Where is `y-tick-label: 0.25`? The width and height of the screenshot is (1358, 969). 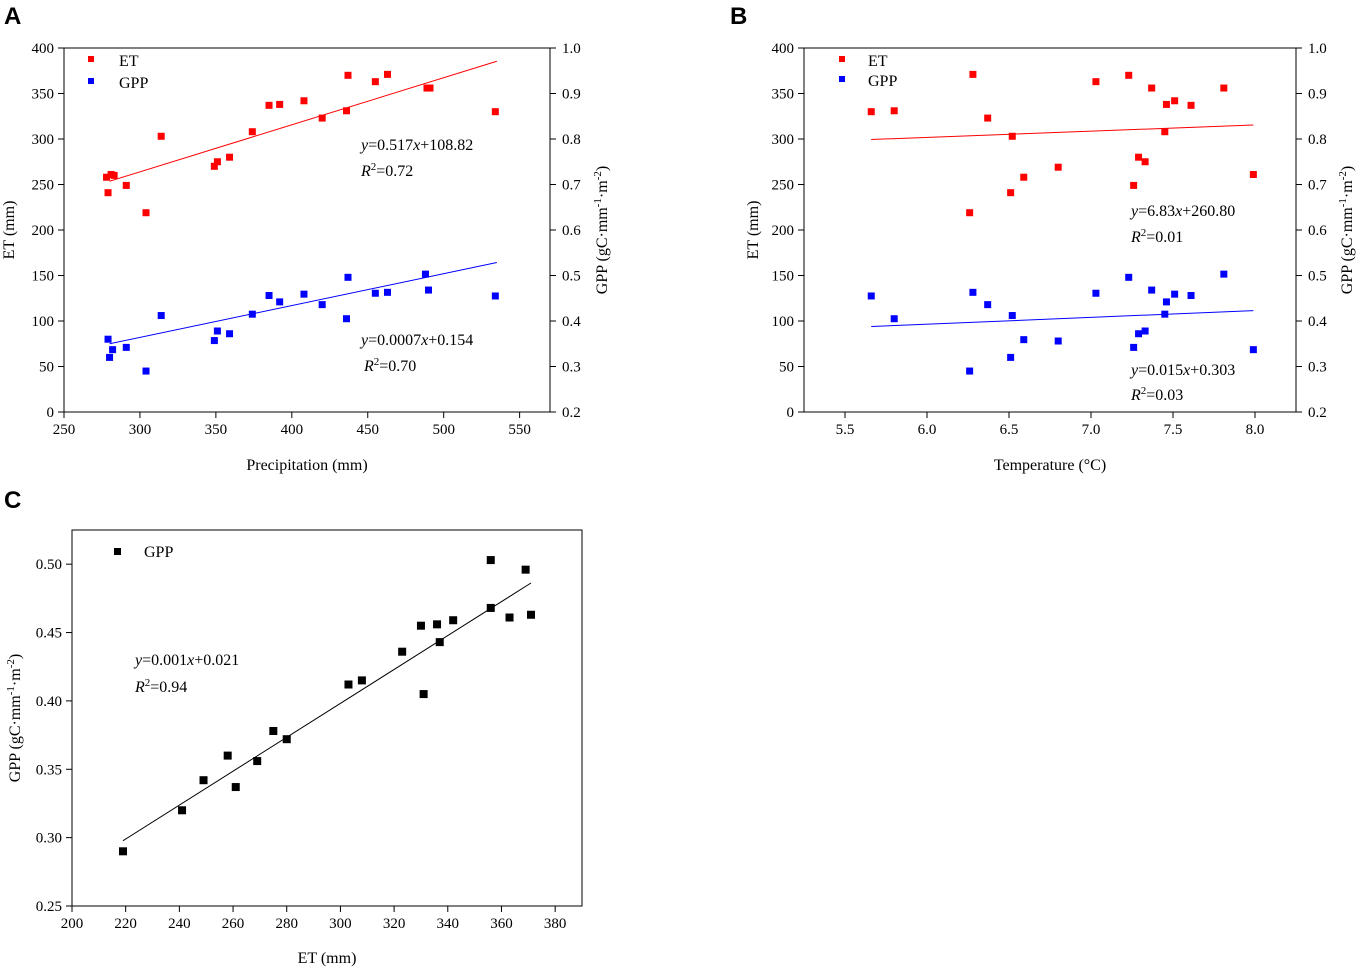 y-tick-label: 0.25 is located at coordinates (49, 907).